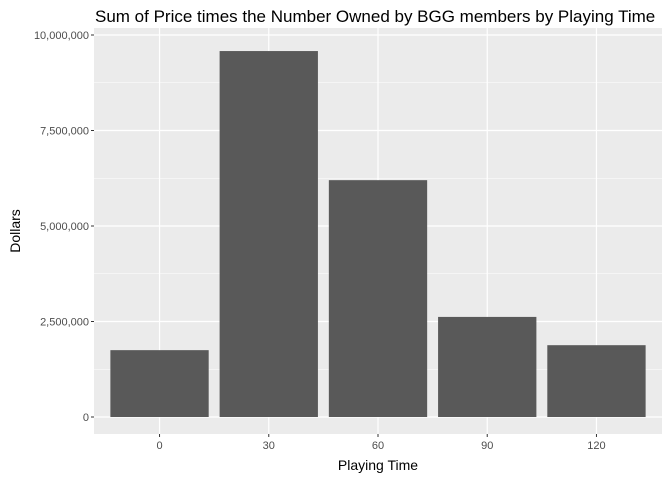 Image resolution: width=672 pixels, height=480 pixels. I want to click on x-tick-label: 60, so click(378, 446).